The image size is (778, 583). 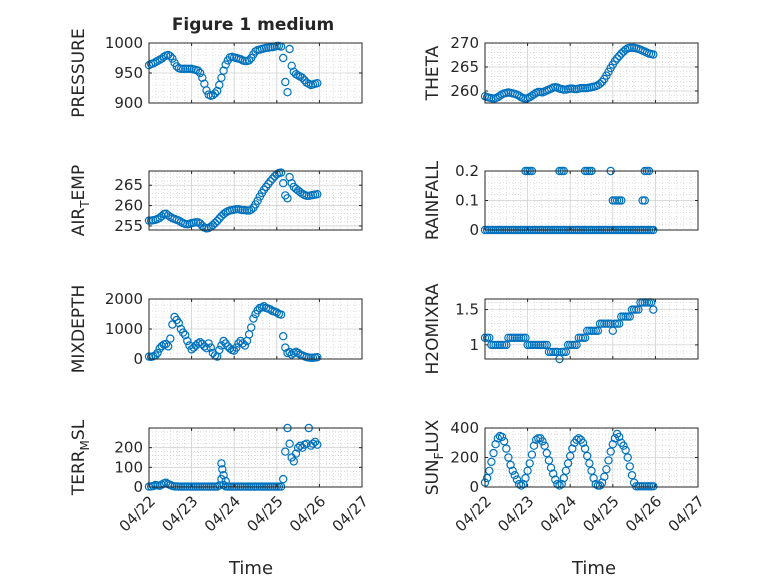 I want to click on plot-area, so click(x=255, y=457).